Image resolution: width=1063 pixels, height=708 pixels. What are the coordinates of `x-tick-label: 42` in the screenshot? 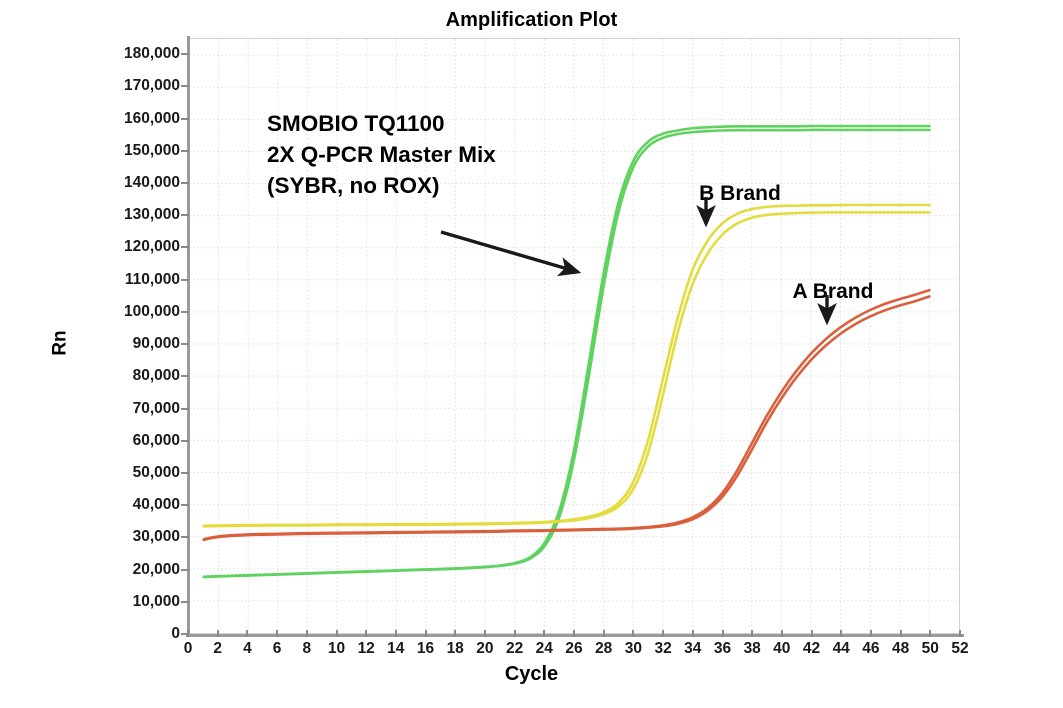 It's located at (811, 648).